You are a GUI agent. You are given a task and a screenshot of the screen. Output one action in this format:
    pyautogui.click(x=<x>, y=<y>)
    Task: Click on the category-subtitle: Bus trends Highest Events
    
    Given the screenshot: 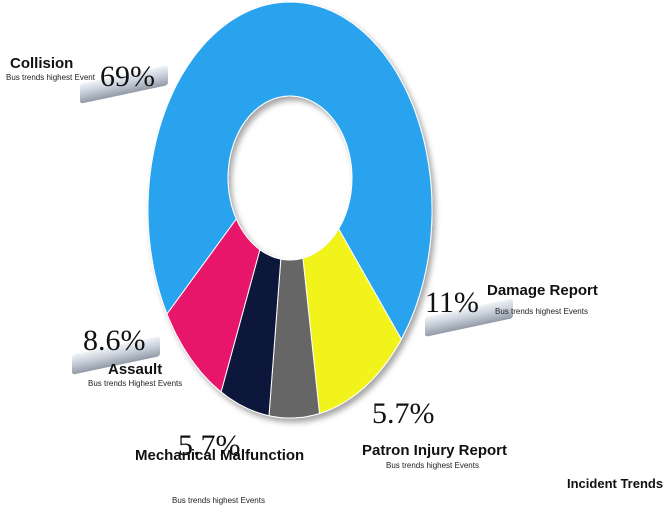 What is the action you would take?
    pyautogui.click(x=135, y=383)
    